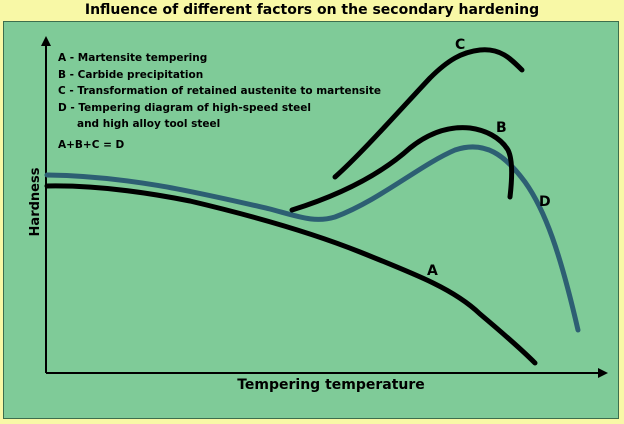 The height and width of the screenshot is (424, 624). Describe the element at coordinates (402, 169) in the screenshot. I see `curve-b` at that location.